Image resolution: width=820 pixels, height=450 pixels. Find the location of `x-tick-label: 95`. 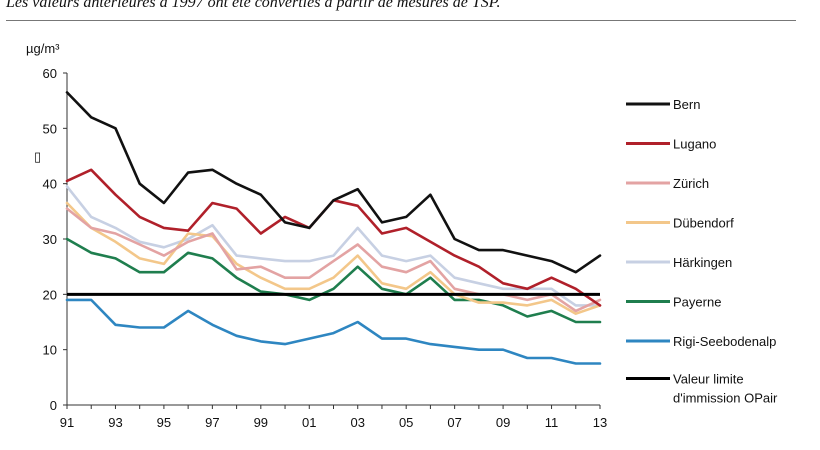

x-tick-label: 95 is located at coordinates (164, 422).